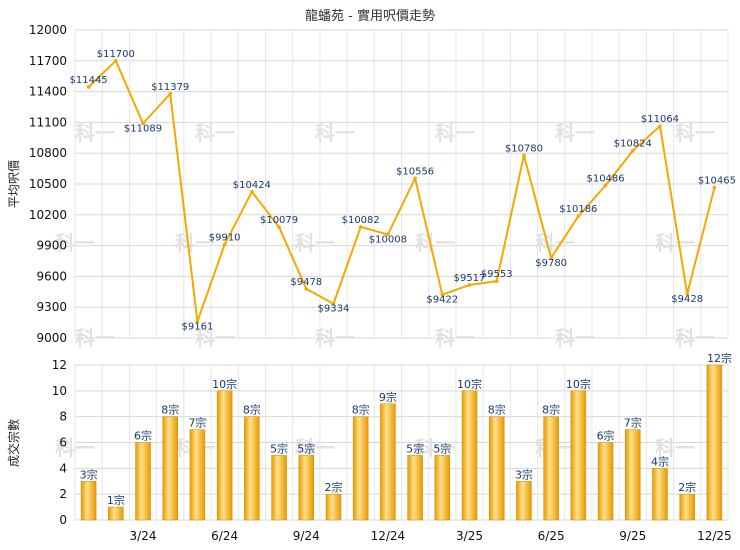 The height and width of the screenshot is (550, 740). I want to click on price-y-tick-label: 9000, so click(51, 338).